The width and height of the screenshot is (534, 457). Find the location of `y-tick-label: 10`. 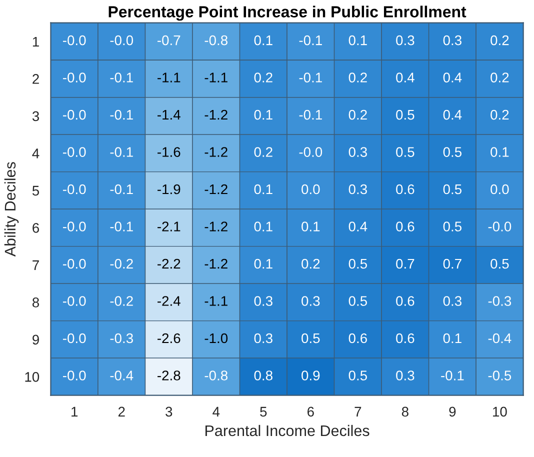

y-tick-label: 10 is located at coordinates (32, 377).